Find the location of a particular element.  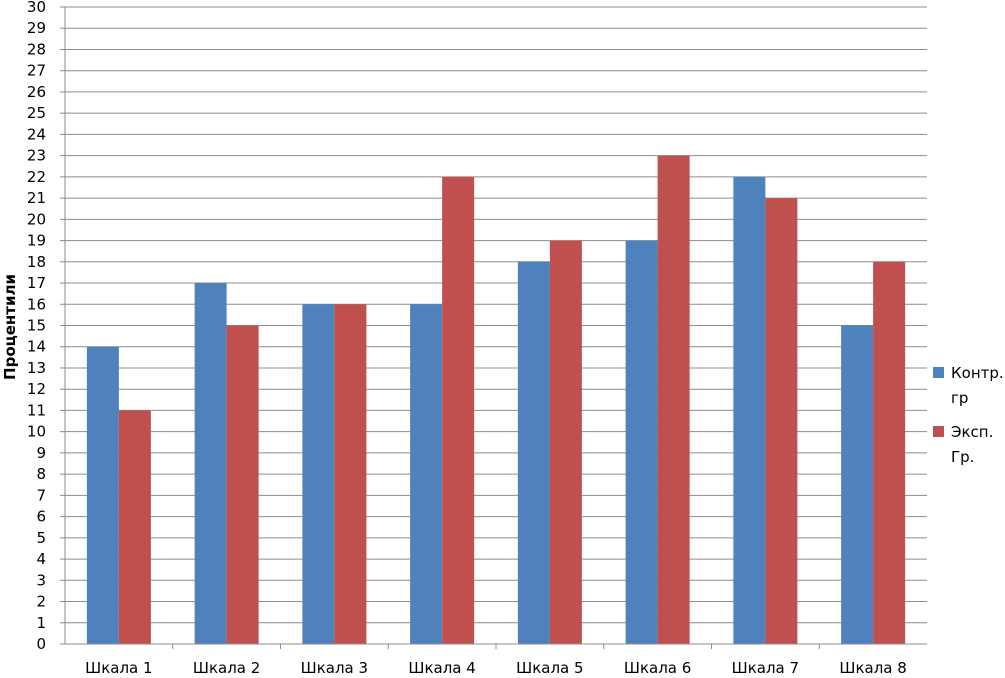

y-tick-label: 12 is located at coordinates (36, 389).